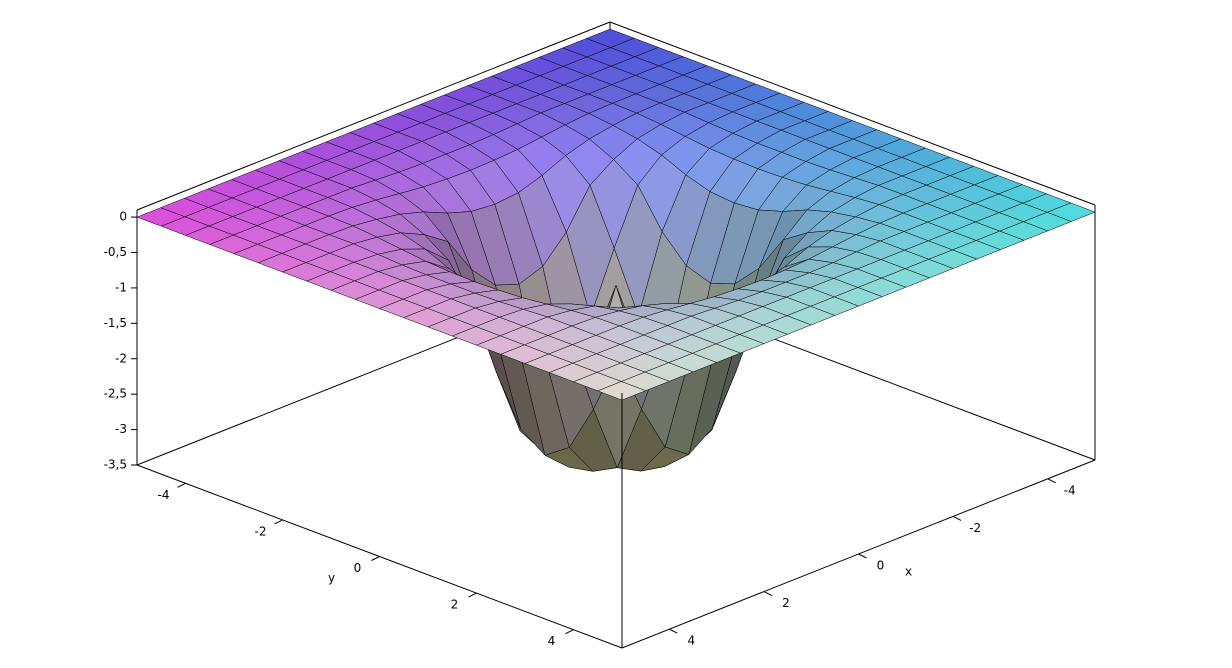 This screenshot has height=668, width=1232. Describe the element at coordinates (115, 252) in the screenshot. I see `z-tick-label: -0,5` at that location.